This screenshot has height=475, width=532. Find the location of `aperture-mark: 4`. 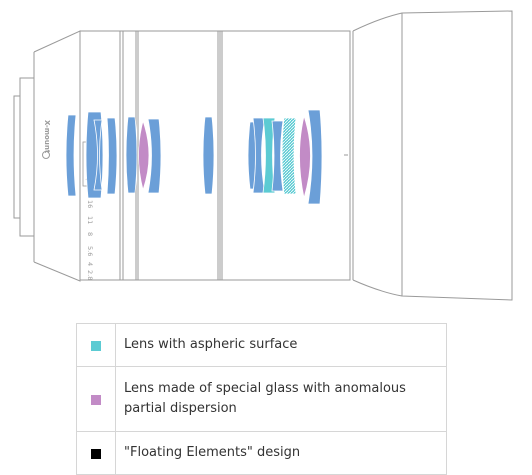

aperture-mark: 4 is located at coordinates (90, 264).